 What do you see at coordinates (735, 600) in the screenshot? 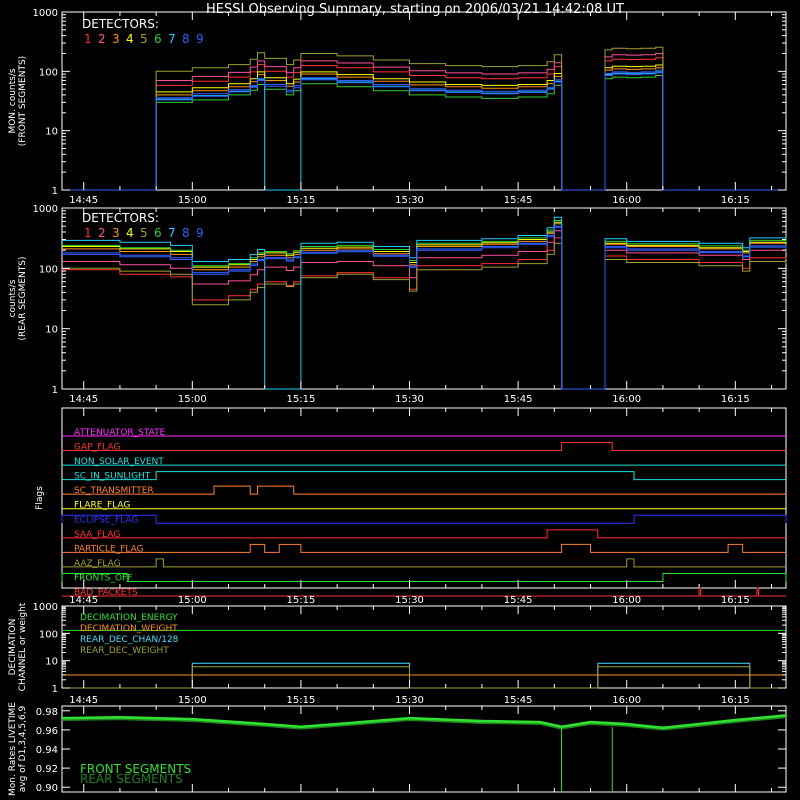
I see `flags-panel-time-label: 16:15` at bounding box center [735, 600].